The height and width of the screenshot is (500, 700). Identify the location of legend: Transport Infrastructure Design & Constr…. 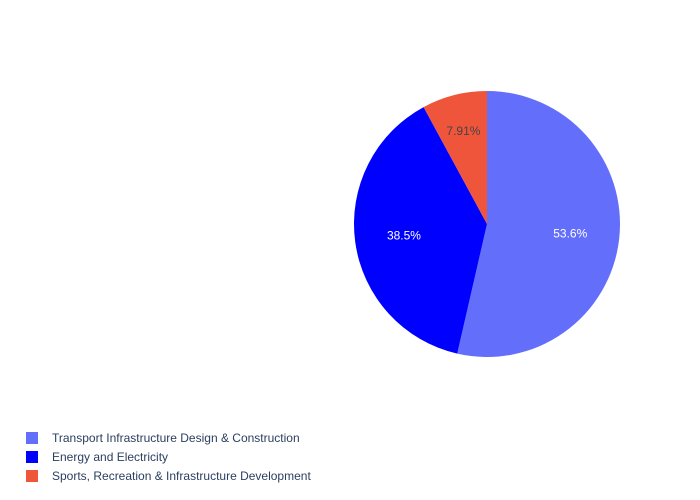
(168, 456).